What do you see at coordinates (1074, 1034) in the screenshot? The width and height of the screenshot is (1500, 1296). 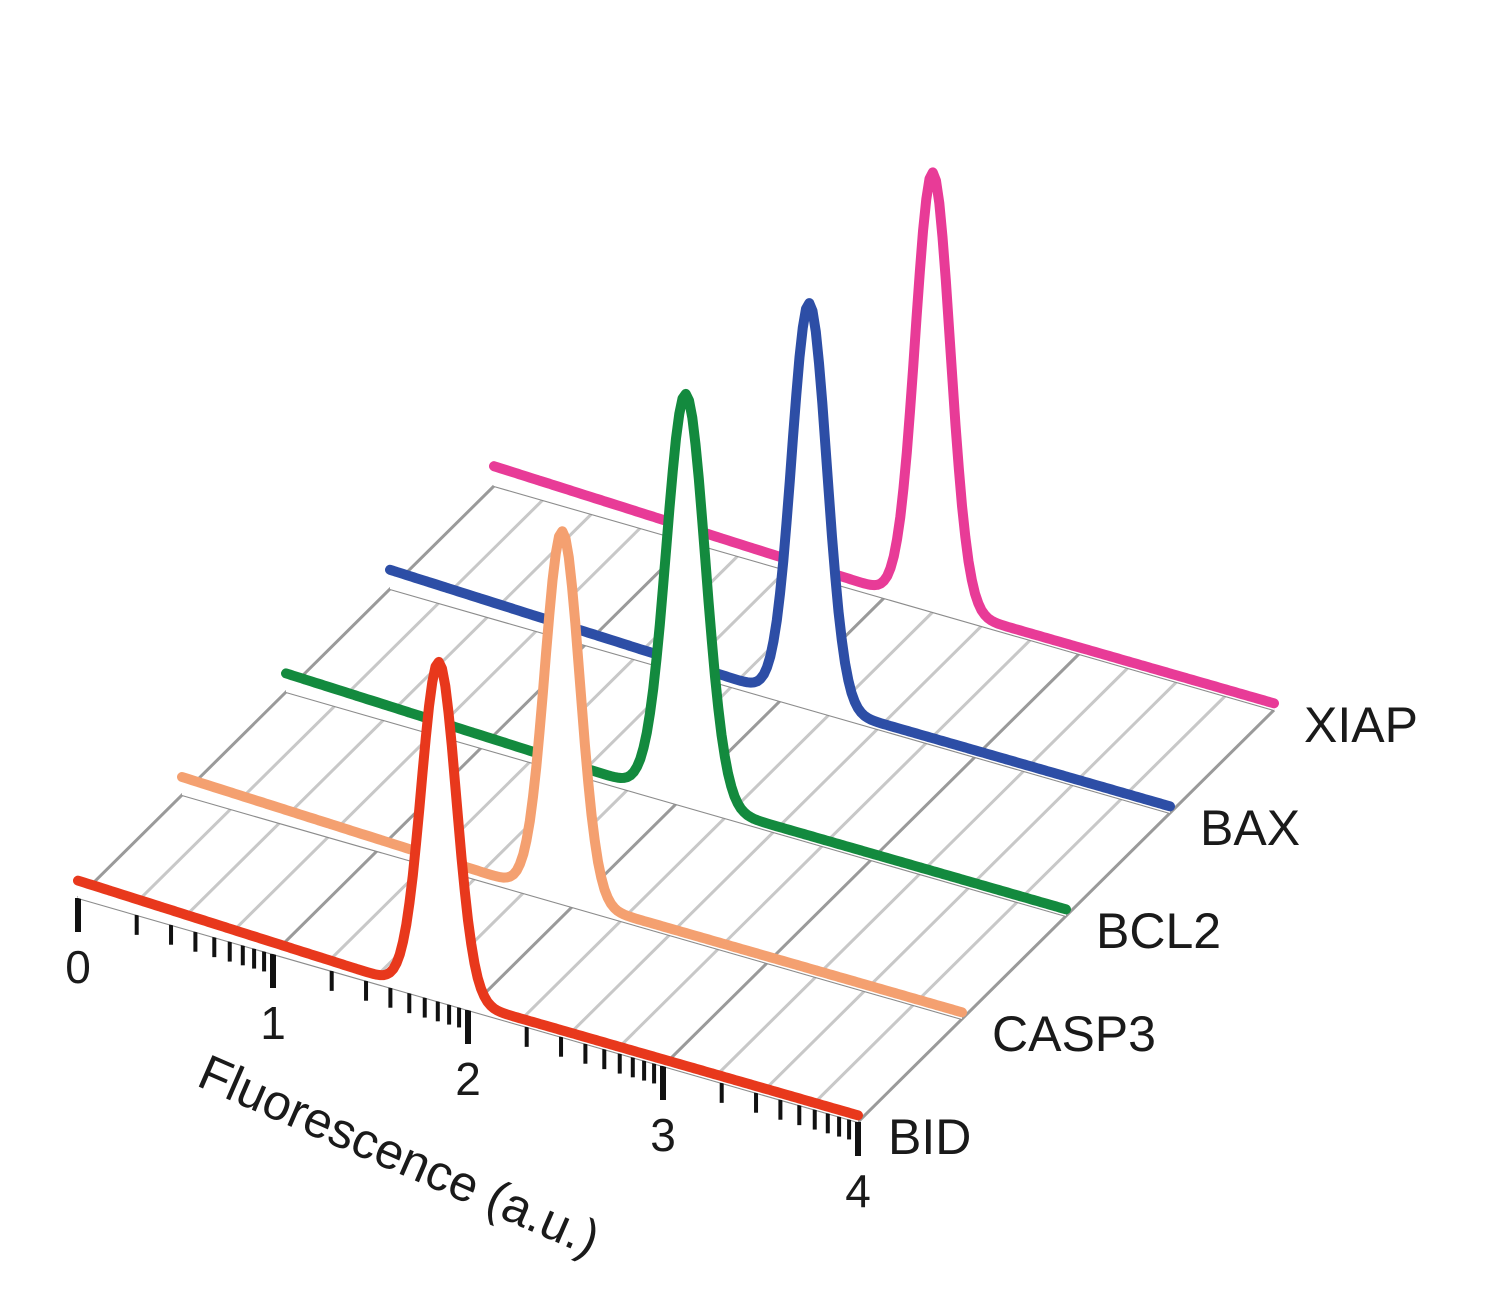 I see `series-label-casp3: CASP3` at bounding box center [1074, 1034].